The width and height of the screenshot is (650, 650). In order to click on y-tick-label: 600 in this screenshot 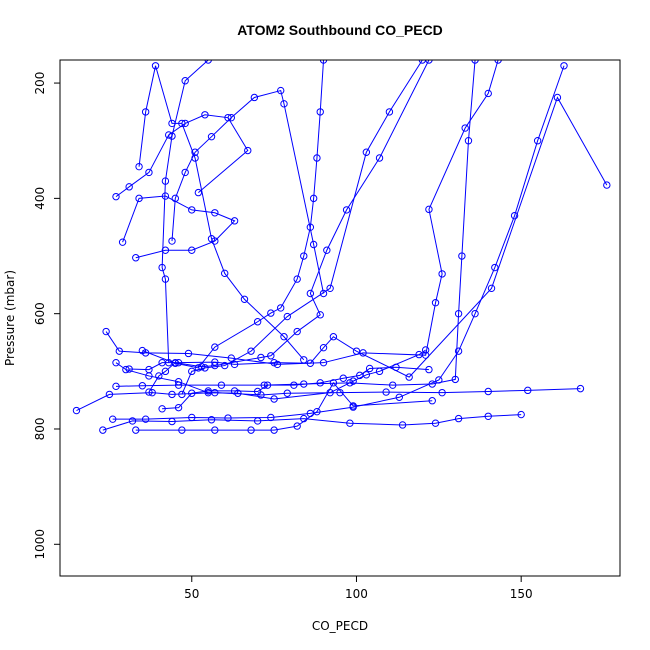, I will do `click(40, 313)`.